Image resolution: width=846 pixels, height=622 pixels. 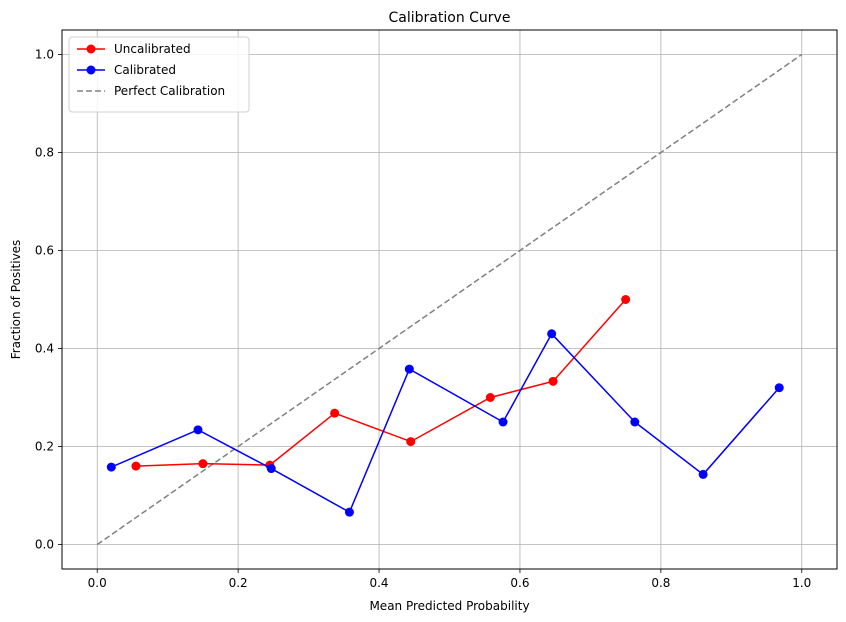 What do you see at coordinates (44, 349) in the screenshot?
I see `y-tick-label: 0.4` at bounding box center [44, 349].